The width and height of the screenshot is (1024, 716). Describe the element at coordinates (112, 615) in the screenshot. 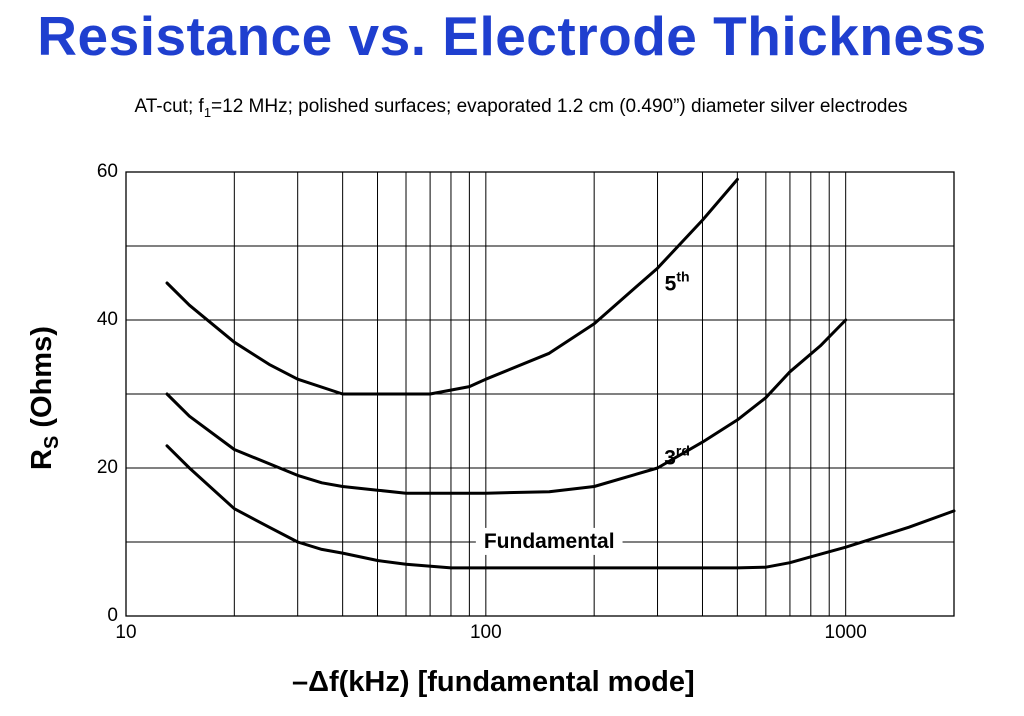

I see `y-tick-label: 0` at that location.